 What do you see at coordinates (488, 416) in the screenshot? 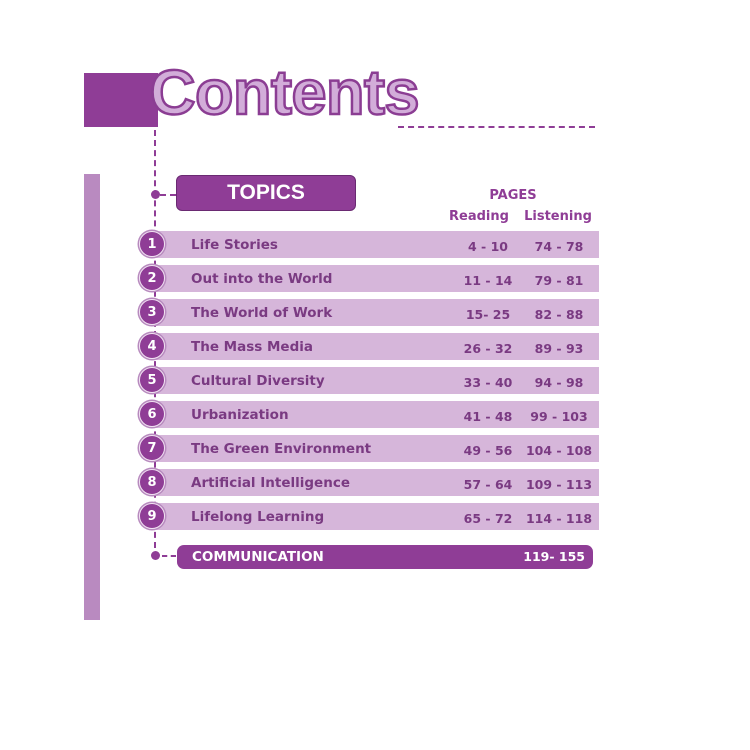
I see `reading-pages: 41 - 48` at bounding box center [488, 416].